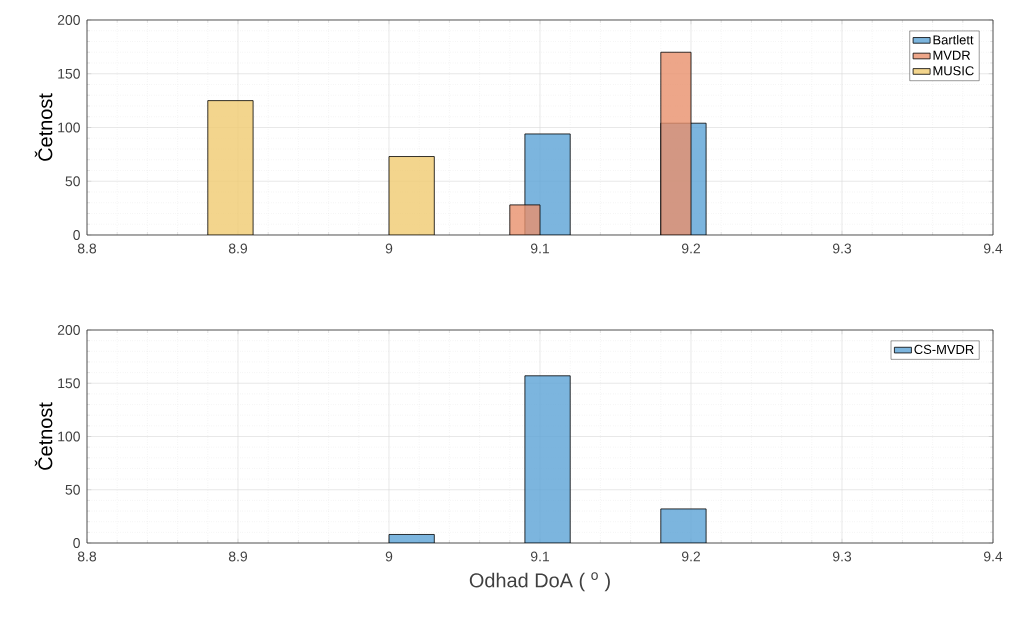  Describe the element at coordinates (953, 39) in the screenshot. I see `legend-label: Bartlett` at that location.